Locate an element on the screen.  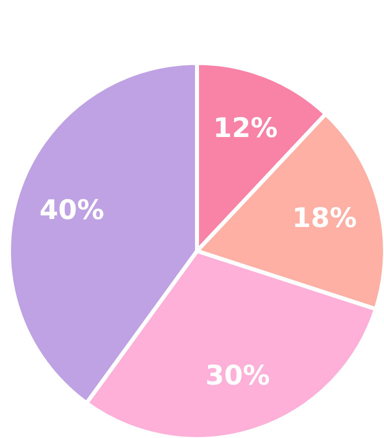
data-label: 40% is located at coordinates (72, 210).